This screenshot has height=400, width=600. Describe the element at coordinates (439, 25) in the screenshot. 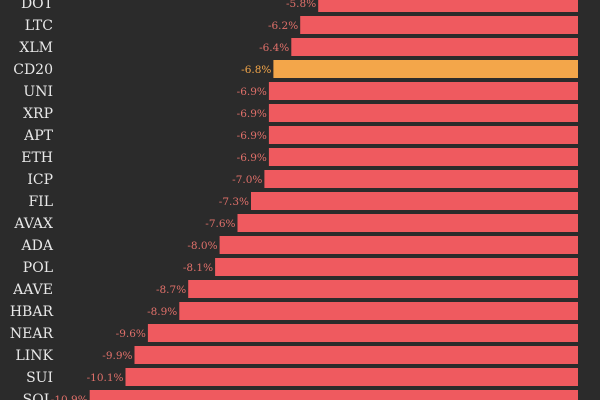

I see `bar-ltc` at that location.